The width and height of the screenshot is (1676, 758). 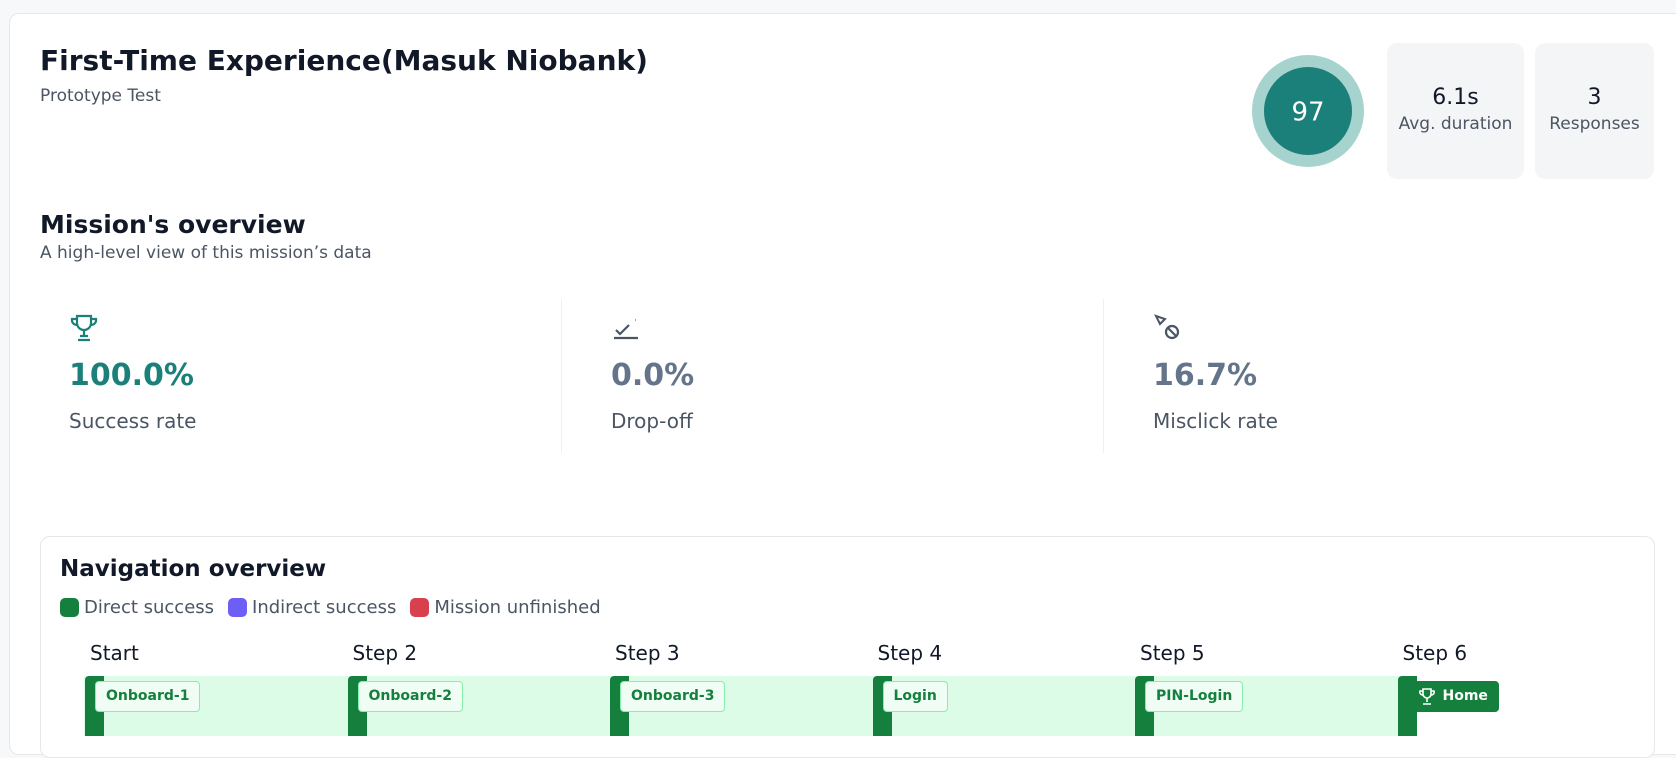 What do you see at coordinates (1594, 111) in the screenshot?
I see `stat-card: 3 Responses` at bounding box center [1594, 111].